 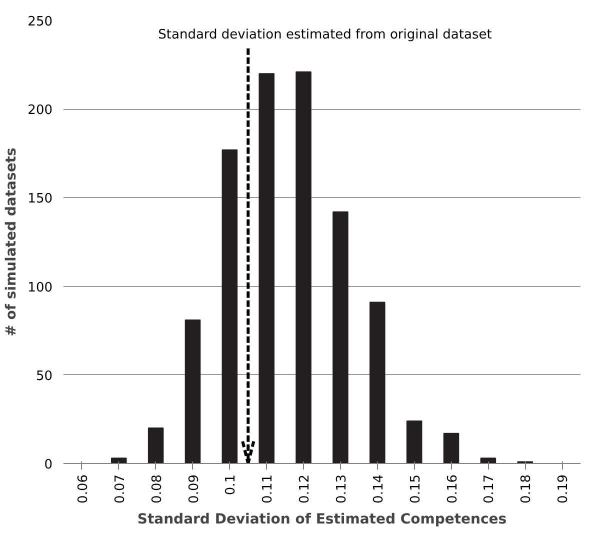 What do you see at coordinates (526, 489) in the screenshot?
I see `x-tick-label: 0.18` at bounding box center [526, 489].